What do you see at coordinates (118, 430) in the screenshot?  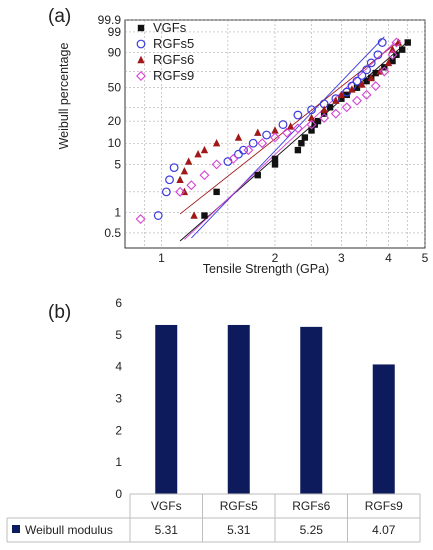 I see `y-tick-label-b: 2` at bounding box center [118, 430].